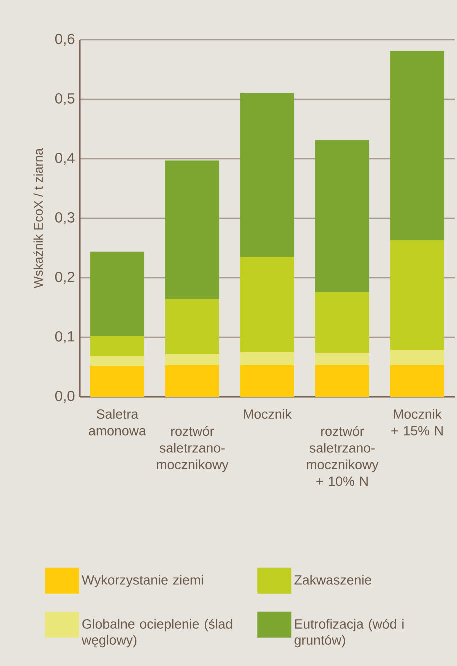  I want to click on y-tick-label: 0,1, so click(65, 337).